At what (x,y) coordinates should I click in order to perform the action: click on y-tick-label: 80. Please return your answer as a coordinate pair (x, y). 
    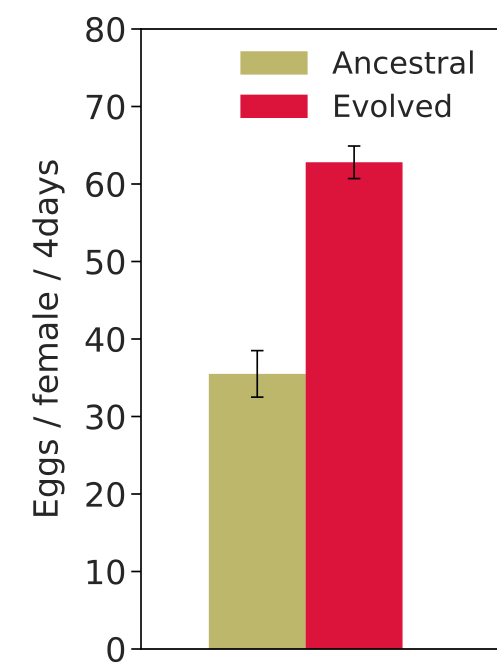
    Looking at the image, I should click on (105, 29).